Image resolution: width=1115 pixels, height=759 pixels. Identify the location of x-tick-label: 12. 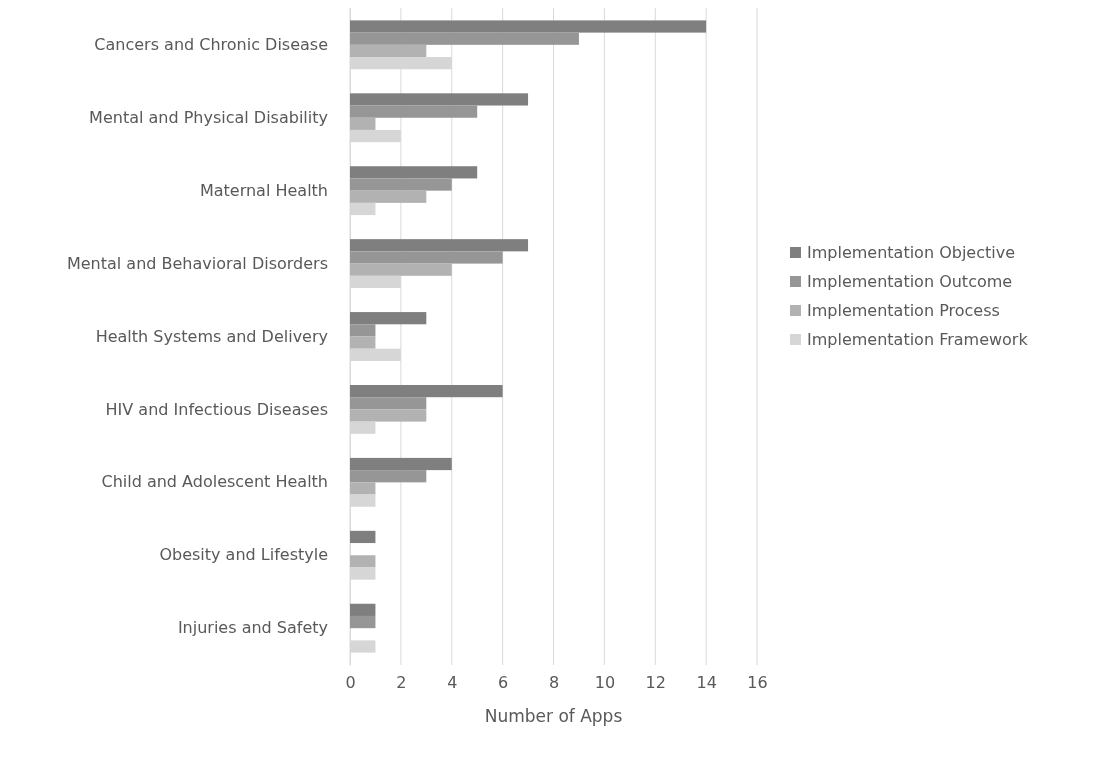
(655, 683).